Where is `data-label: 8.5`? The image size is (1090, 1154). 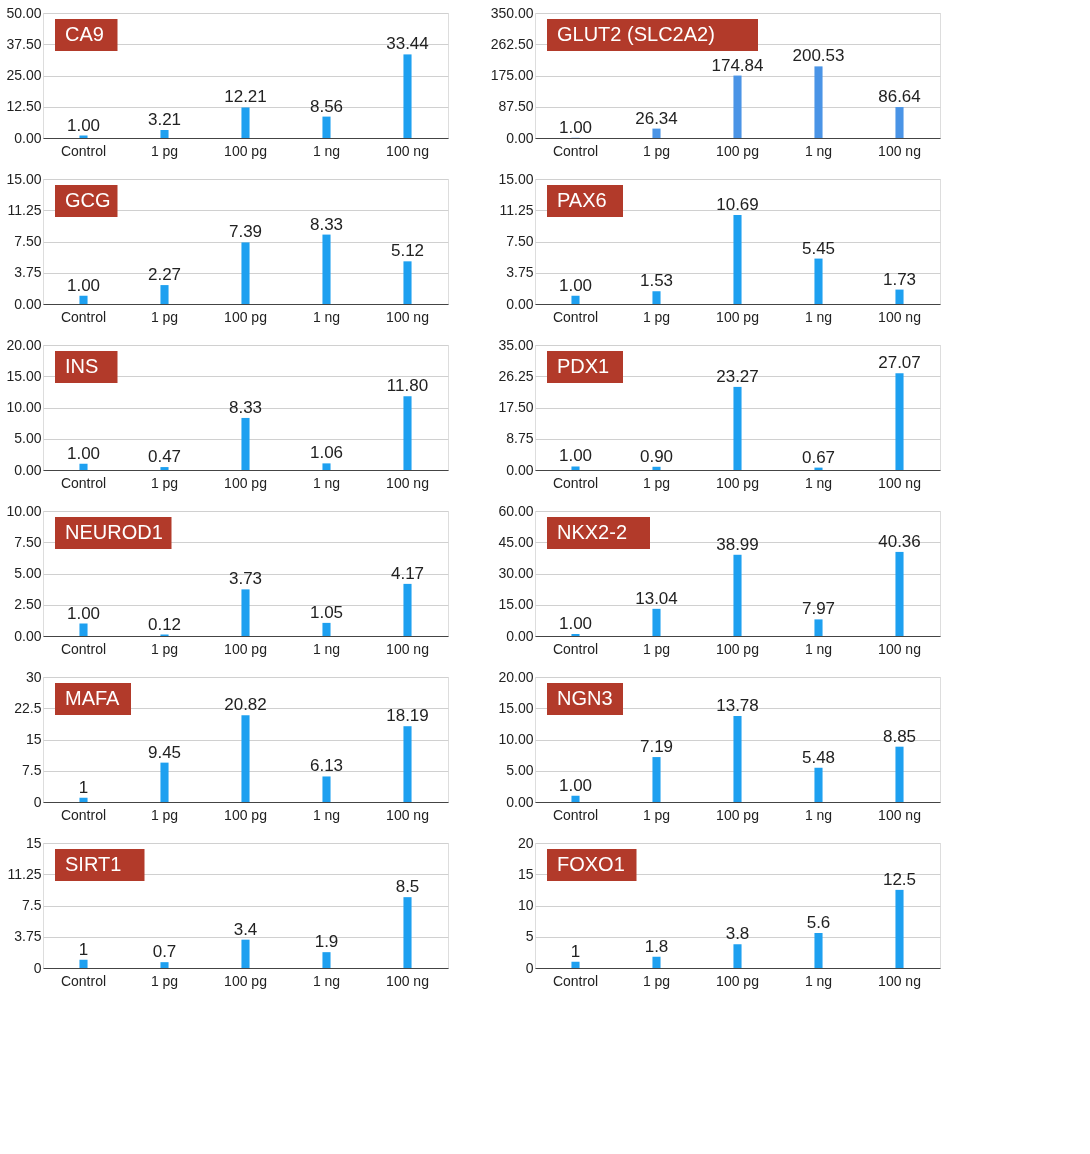
data-label: 8.5 is located at coordinates (407, 887).